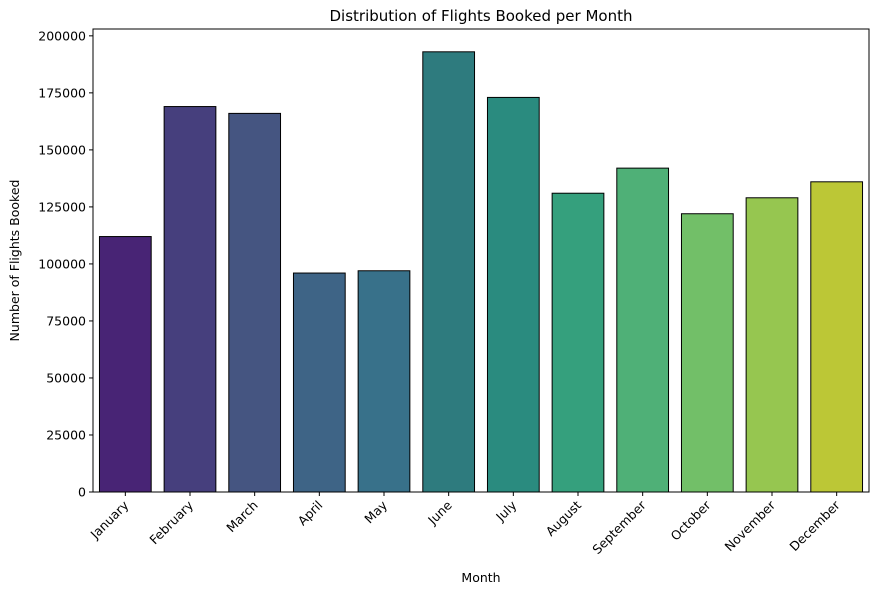 The image size is (877, 595). I want to click on x-tick-label-april: April, so click(310, 513).